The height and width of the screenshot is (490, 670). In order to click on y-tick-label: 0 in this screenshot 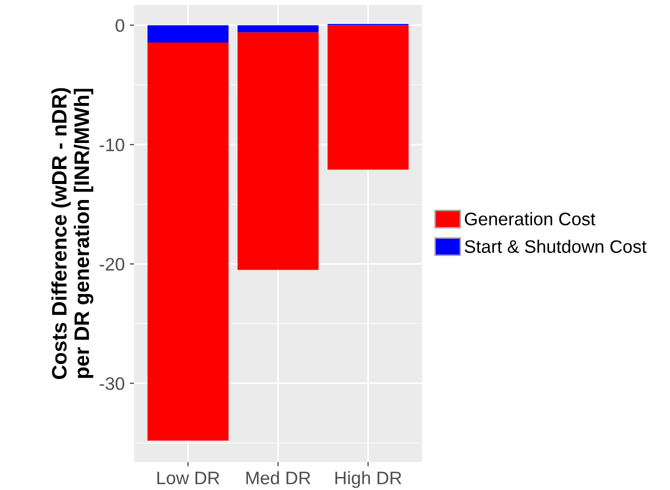, I will do `click(120, 25)`.